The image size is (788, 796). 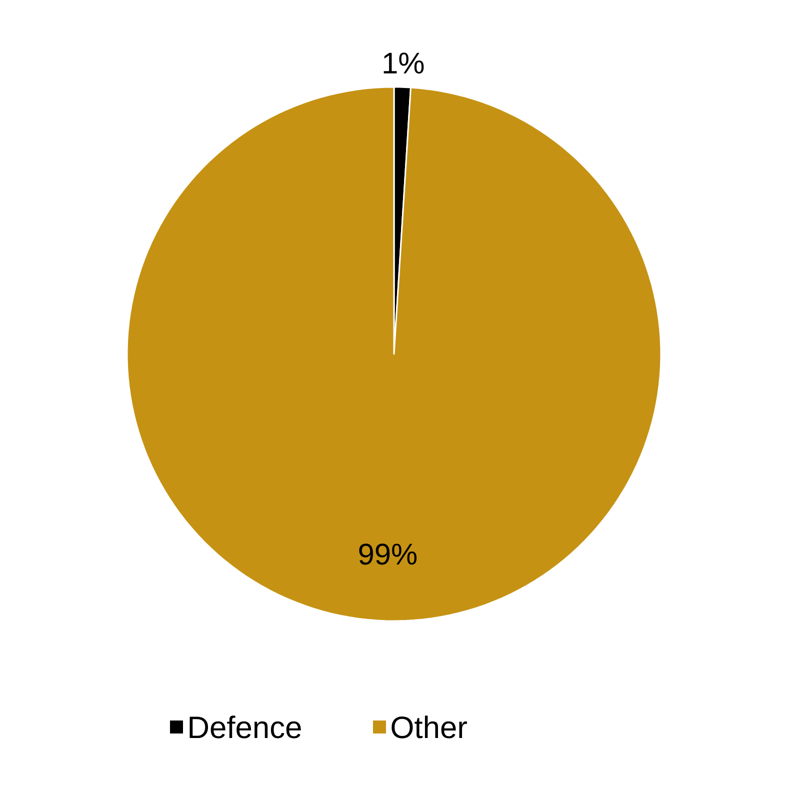 I want to click on legend-label: Defence, so click(x=245, y=727).